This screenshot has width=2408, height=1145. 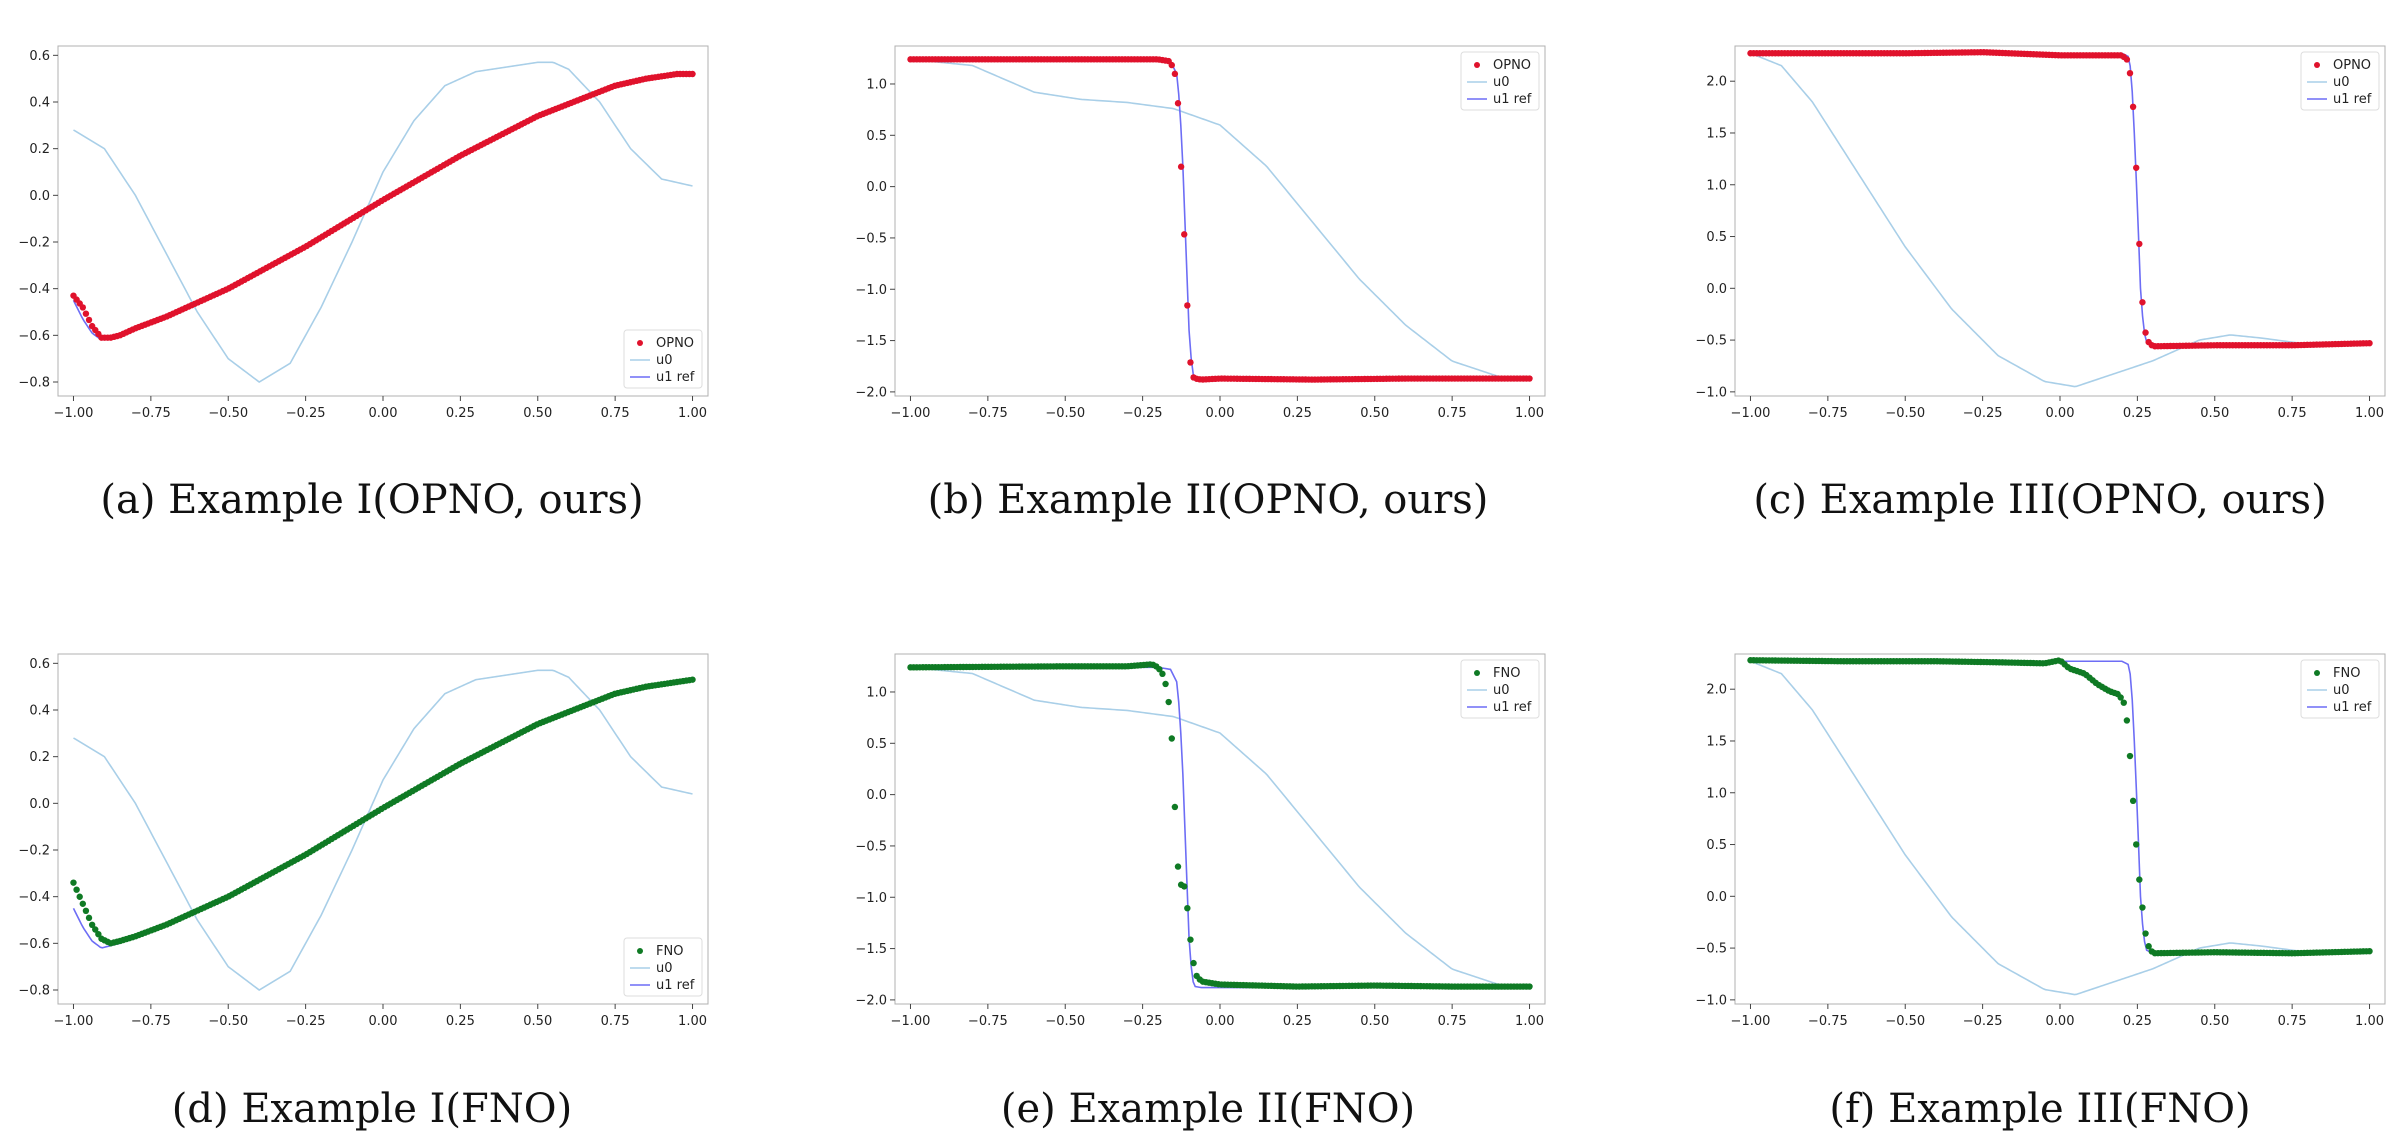 I want to click on y-tick-label: 2.0, so click(x=1716, y=690).